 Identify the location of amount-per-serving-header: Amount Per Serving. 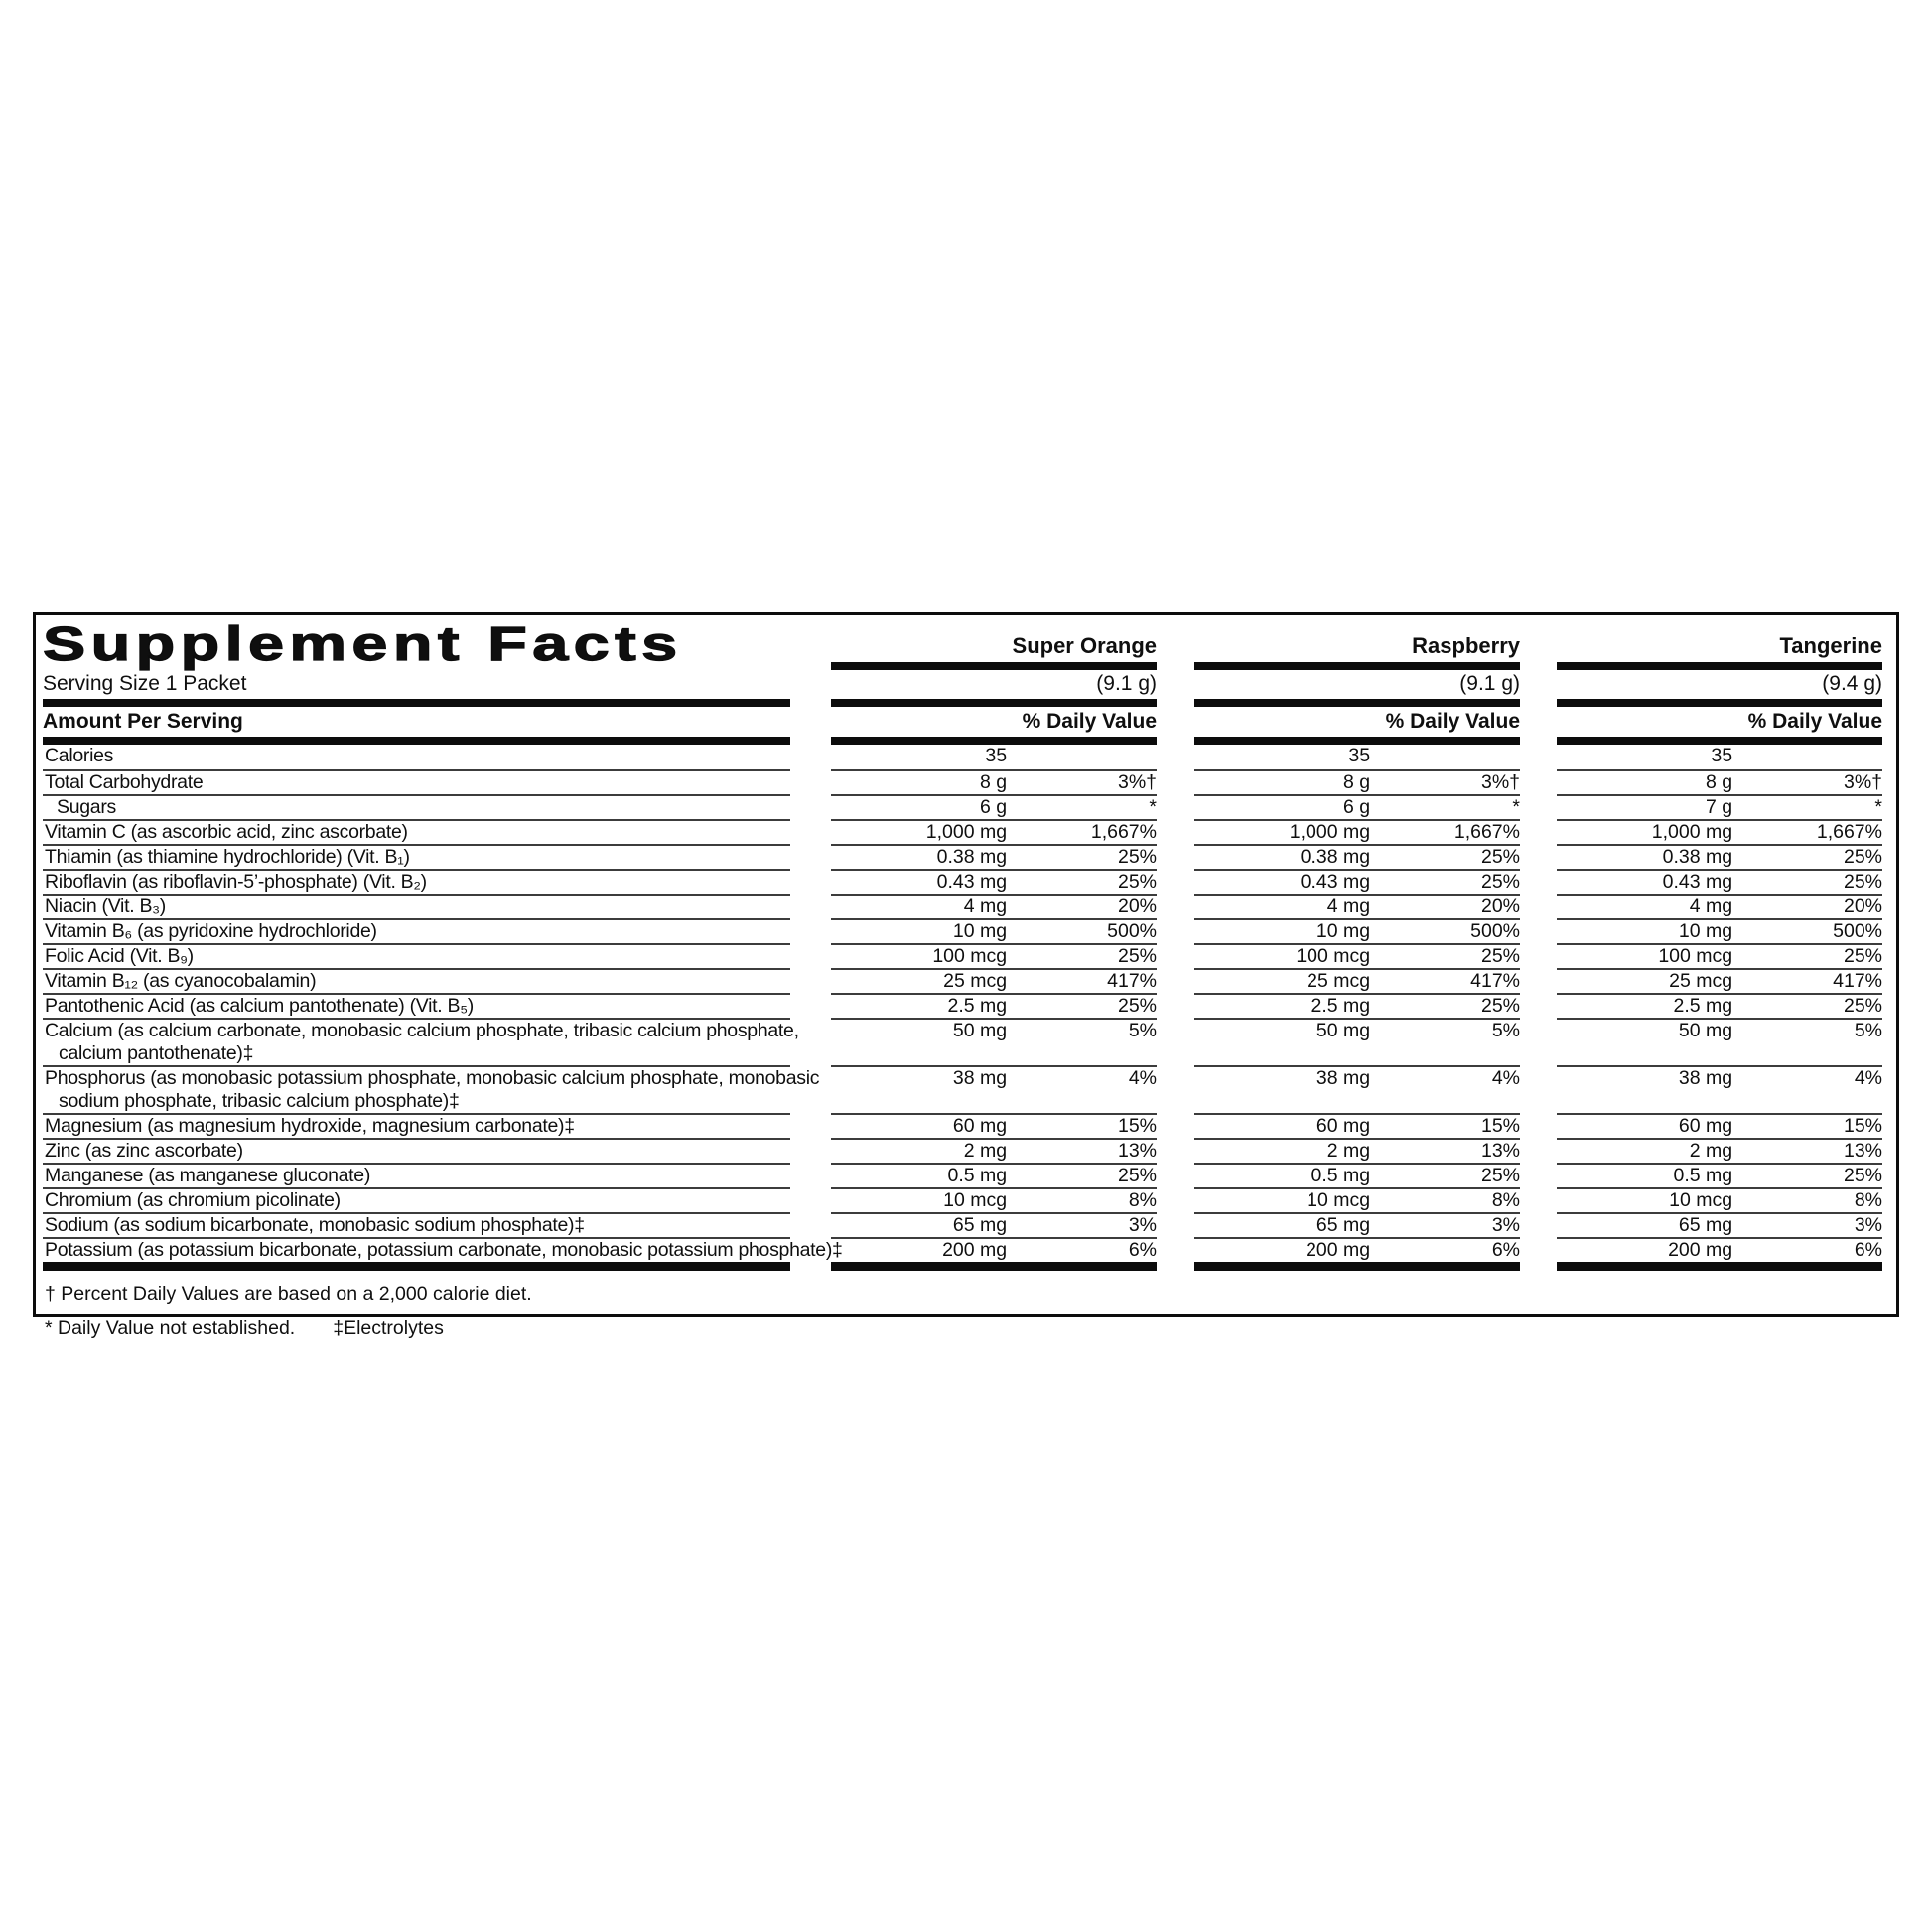
(417, 726).